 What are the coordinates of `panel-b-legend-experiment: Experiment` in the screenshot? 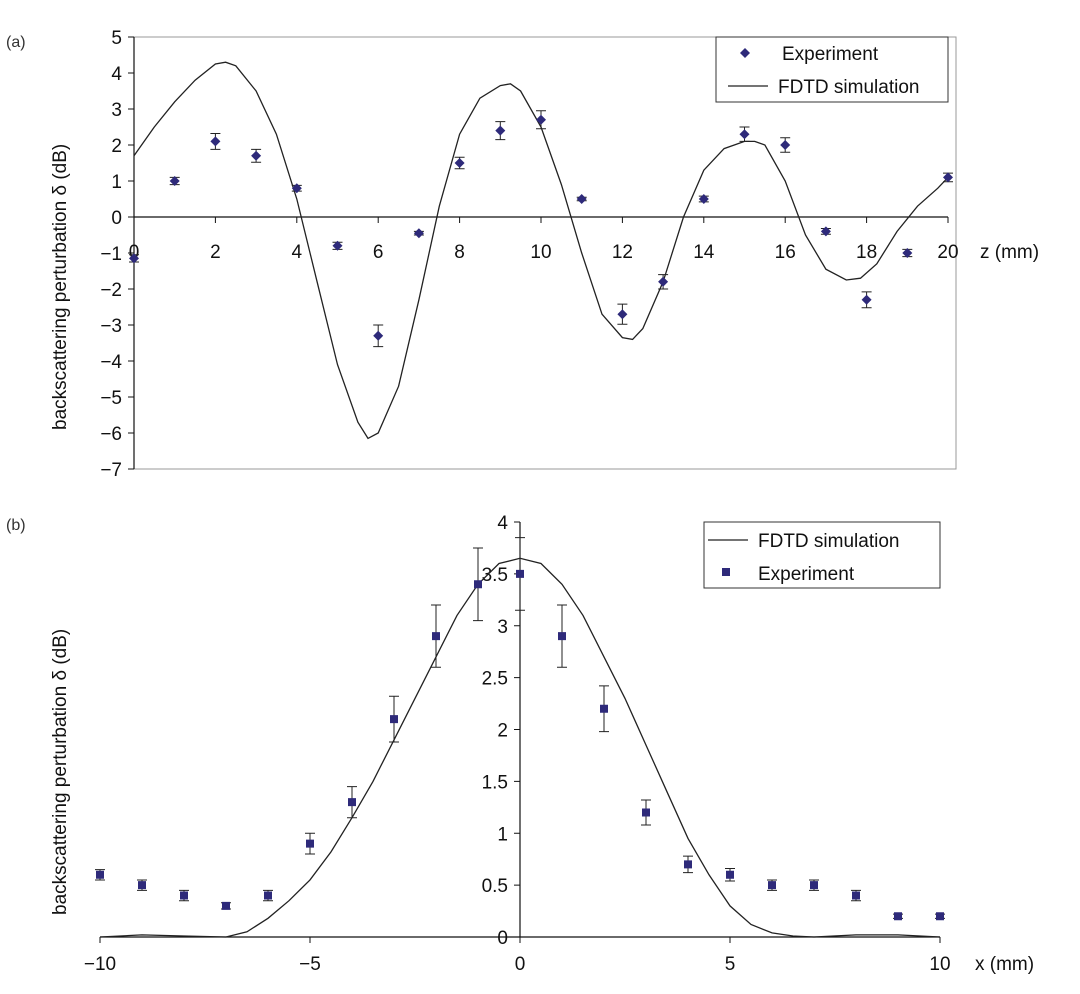 It's located at (806, 574).